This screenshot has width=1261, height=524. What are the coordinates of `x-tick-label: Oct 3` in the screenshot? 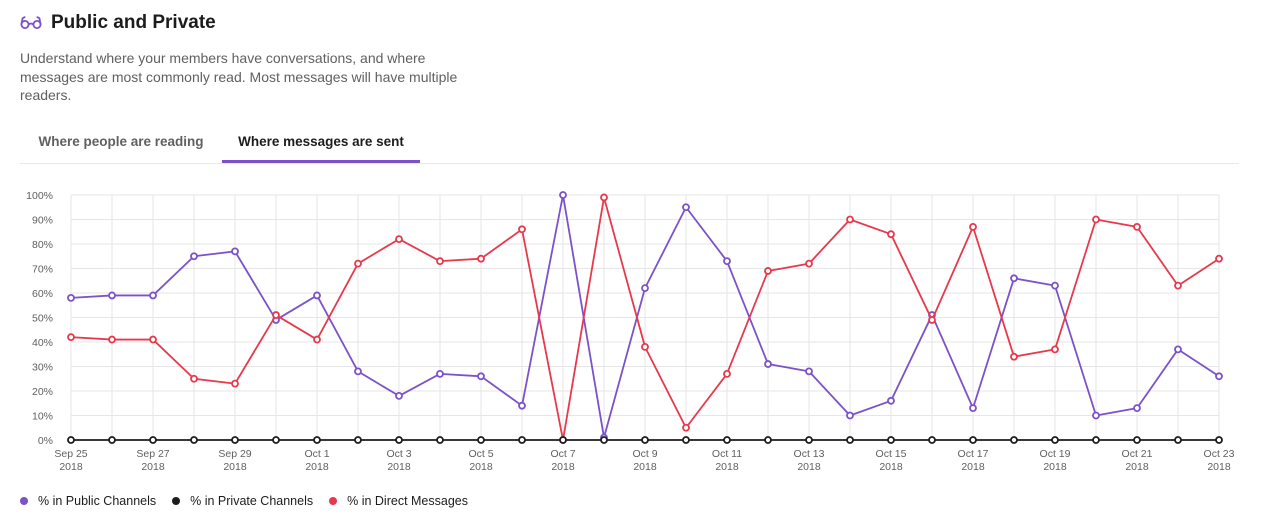 It's located at (398, 454).